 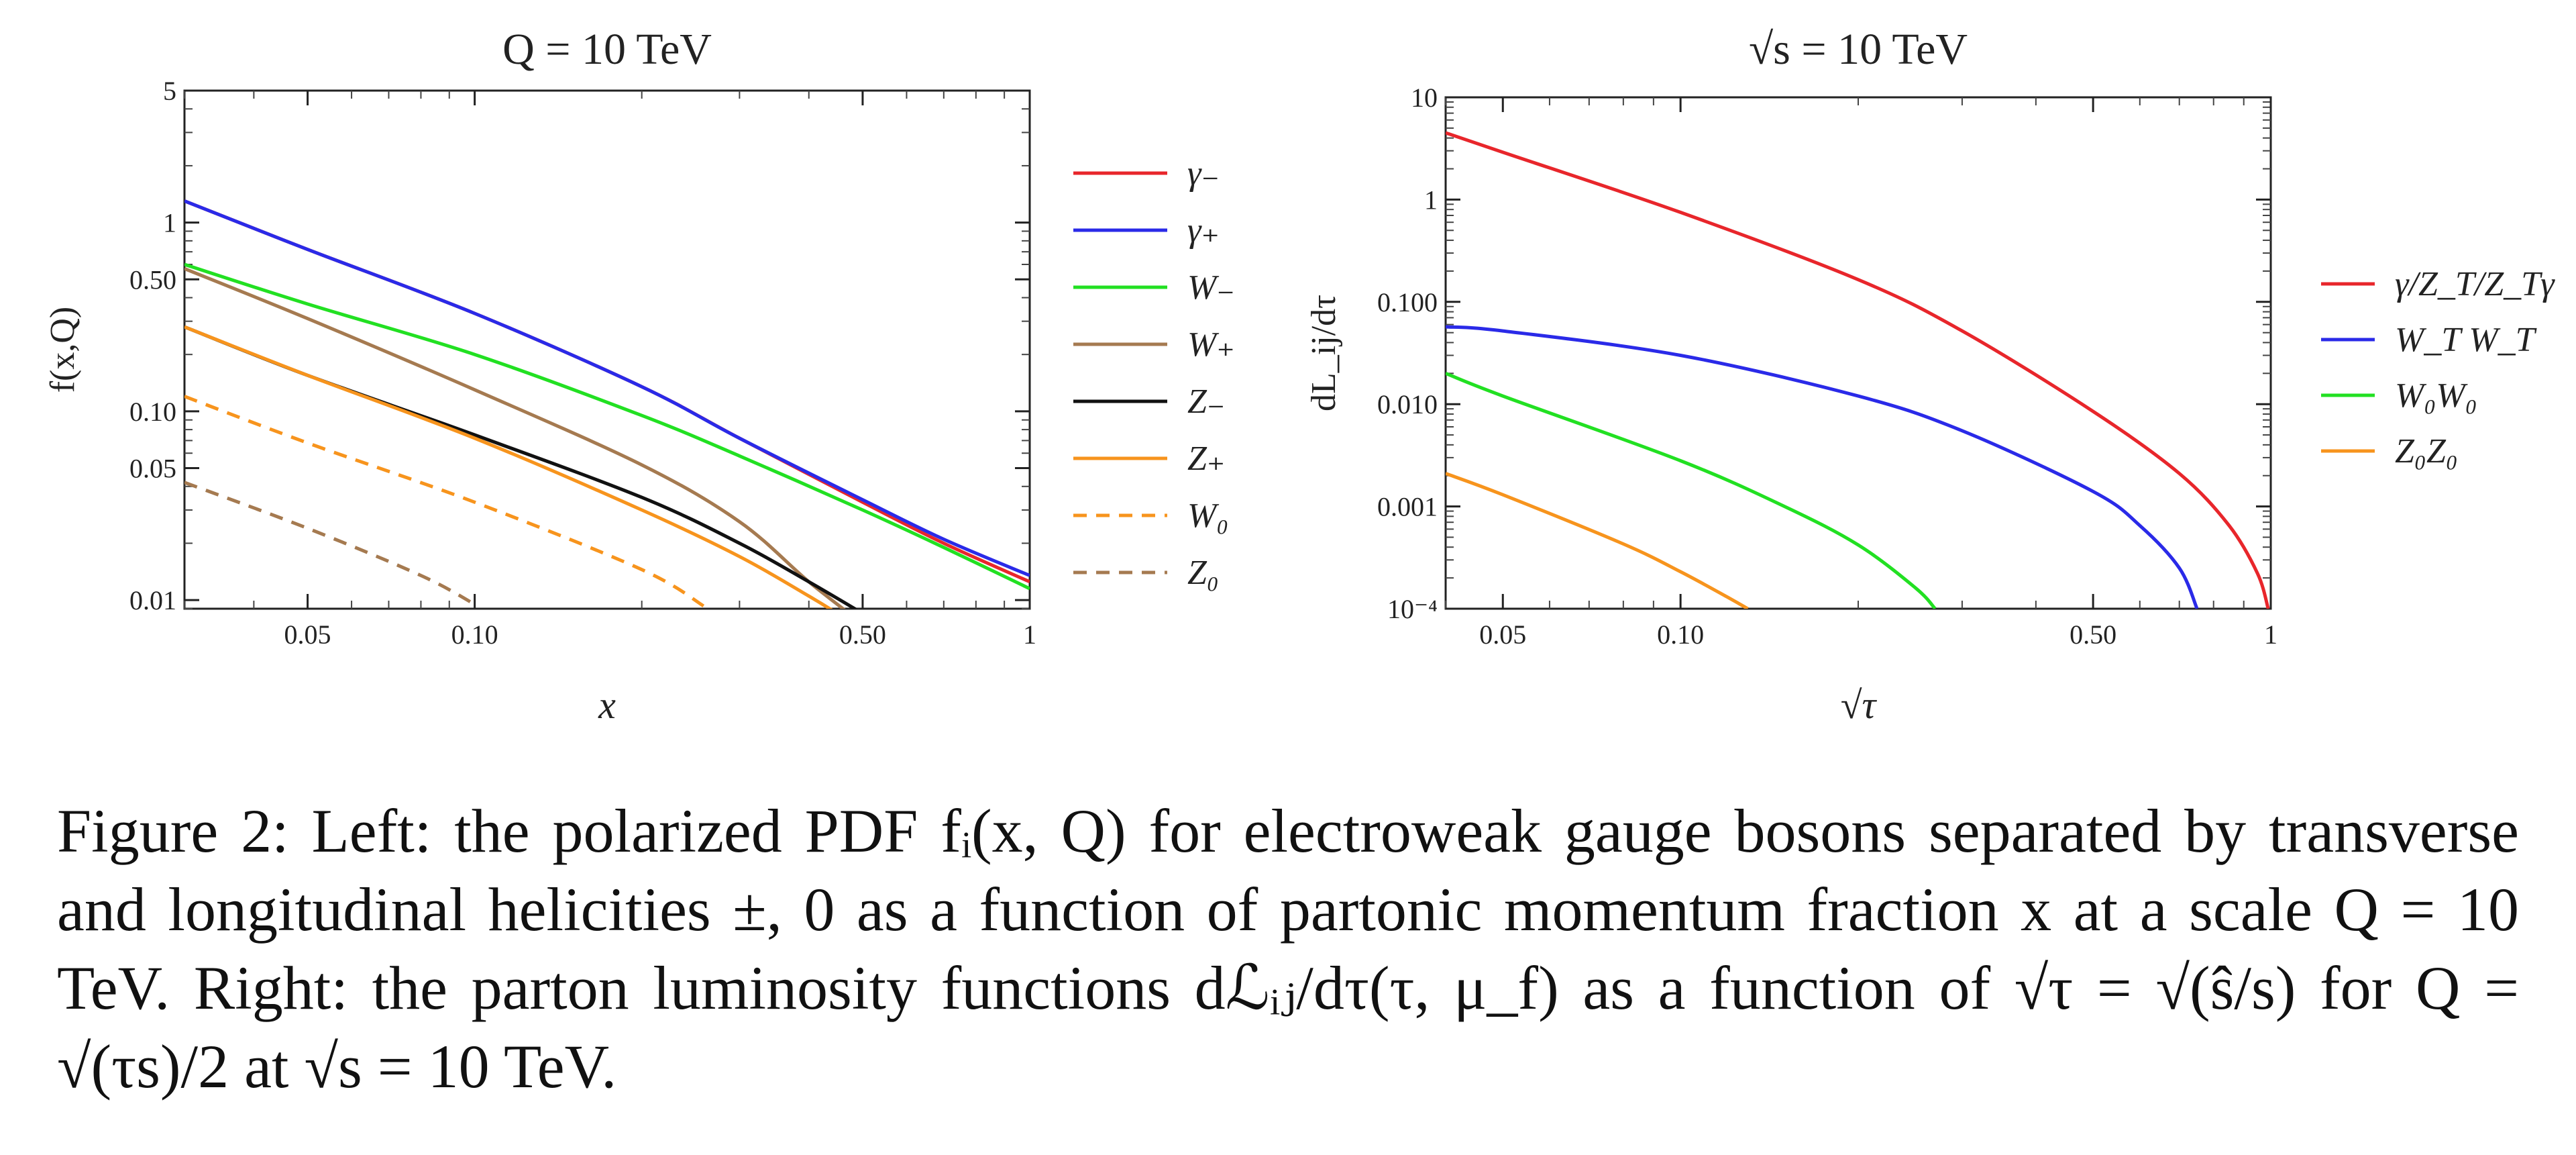 What do you see at coordinates (1206, 402) in the screenshot?
I see `legend-label: Z₋` at bounding box center [1206, 402].